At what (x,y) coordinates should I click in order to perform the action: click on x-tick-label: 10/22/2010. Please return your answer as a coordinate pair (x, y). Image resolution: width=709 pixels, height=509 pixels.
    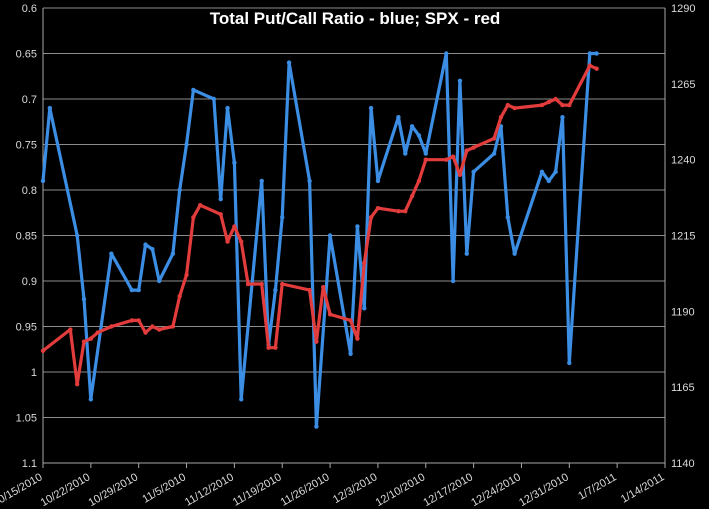
    Looking at the image, I should click on (66, 490).